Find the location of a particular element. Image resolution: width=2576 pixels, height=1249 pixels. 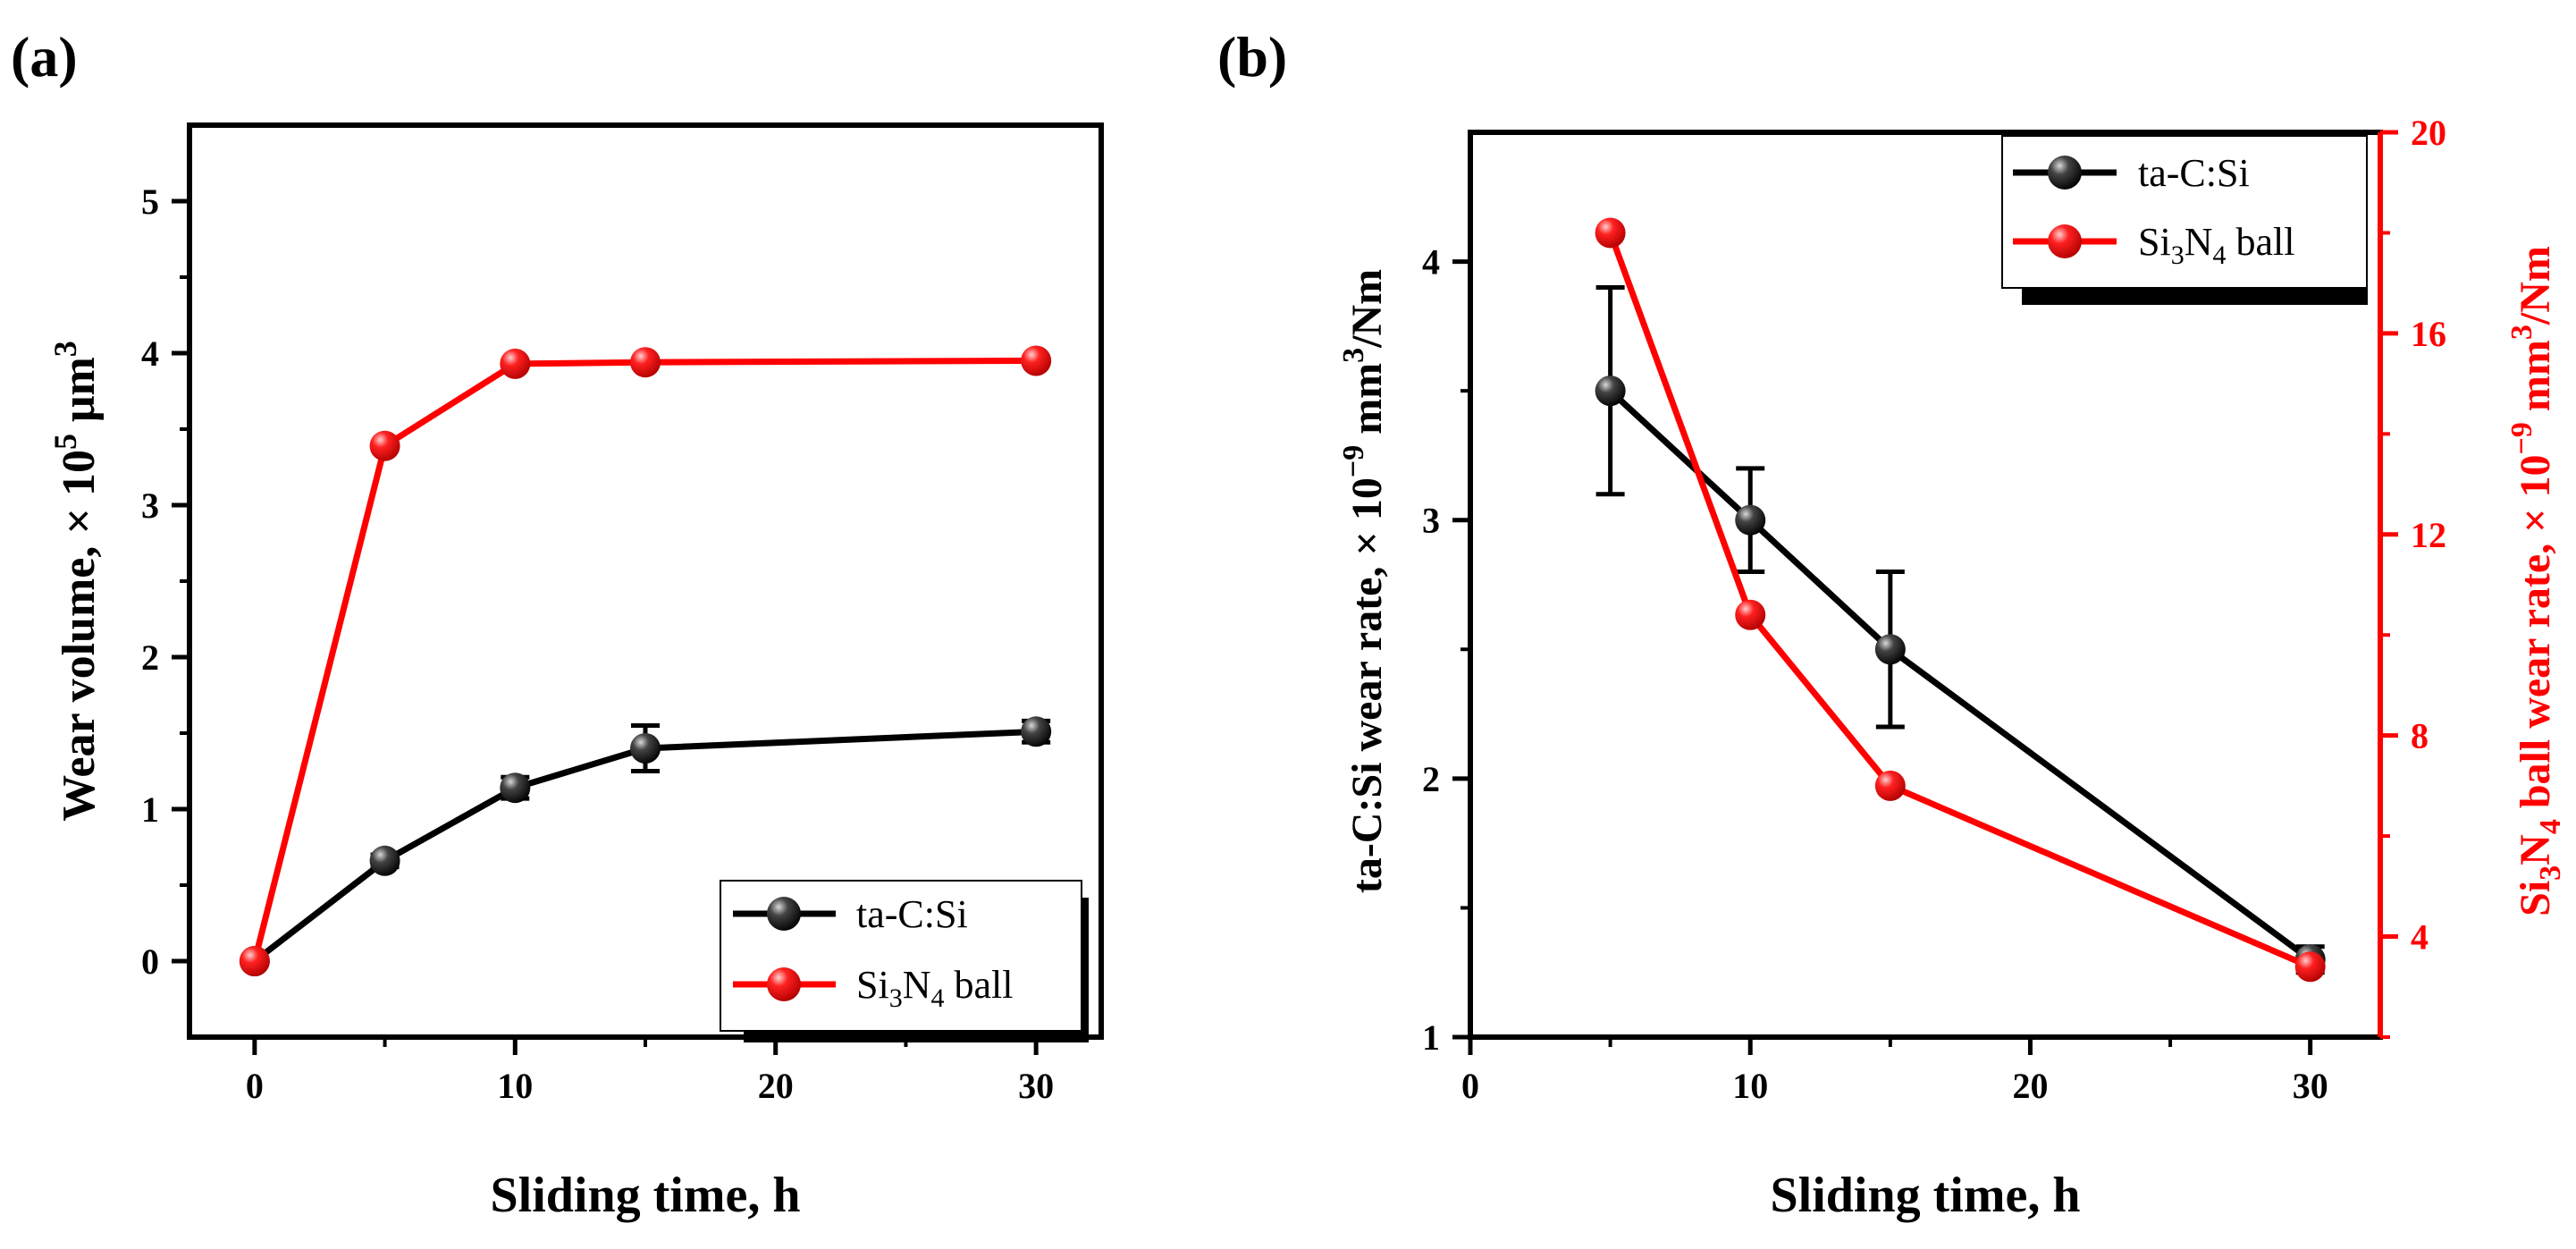

panel-a-legend: ta-C:Si Si3N4 ball is located at coordinates (905, 961).